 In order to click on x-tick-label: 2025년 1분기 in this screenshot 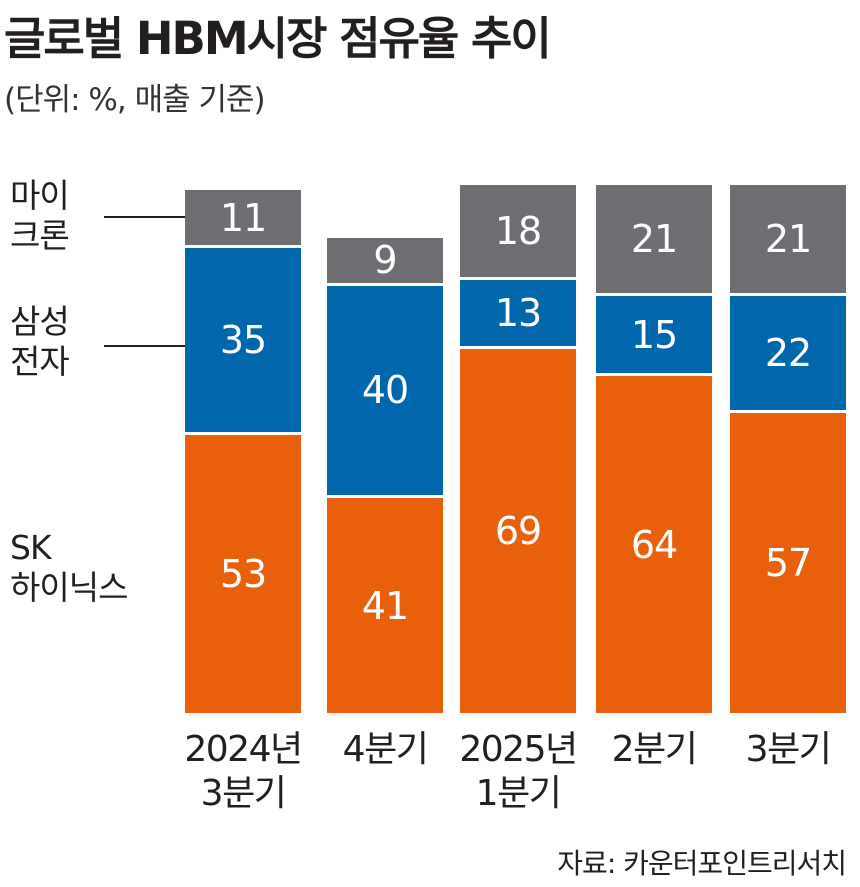, I will do `click(518, 771)`.